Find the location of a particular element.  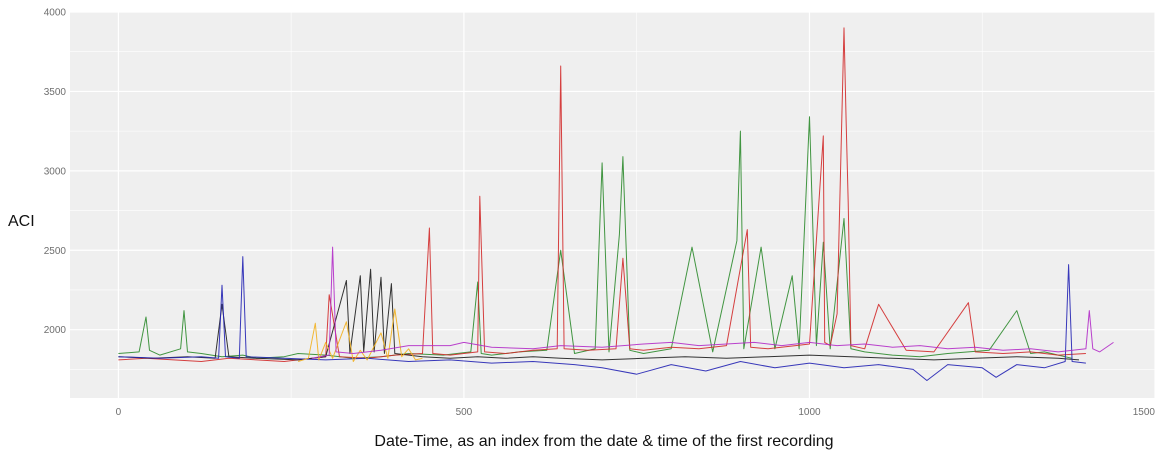

x-tick-label: 0 is located at coordinates (119, 412).